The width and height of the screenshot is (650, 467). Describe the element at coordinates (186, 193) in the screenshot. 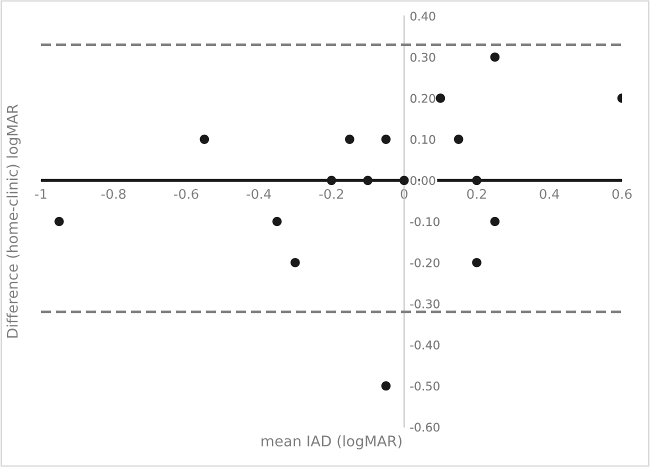

I see `x-tick-label: -0.6` at that location.